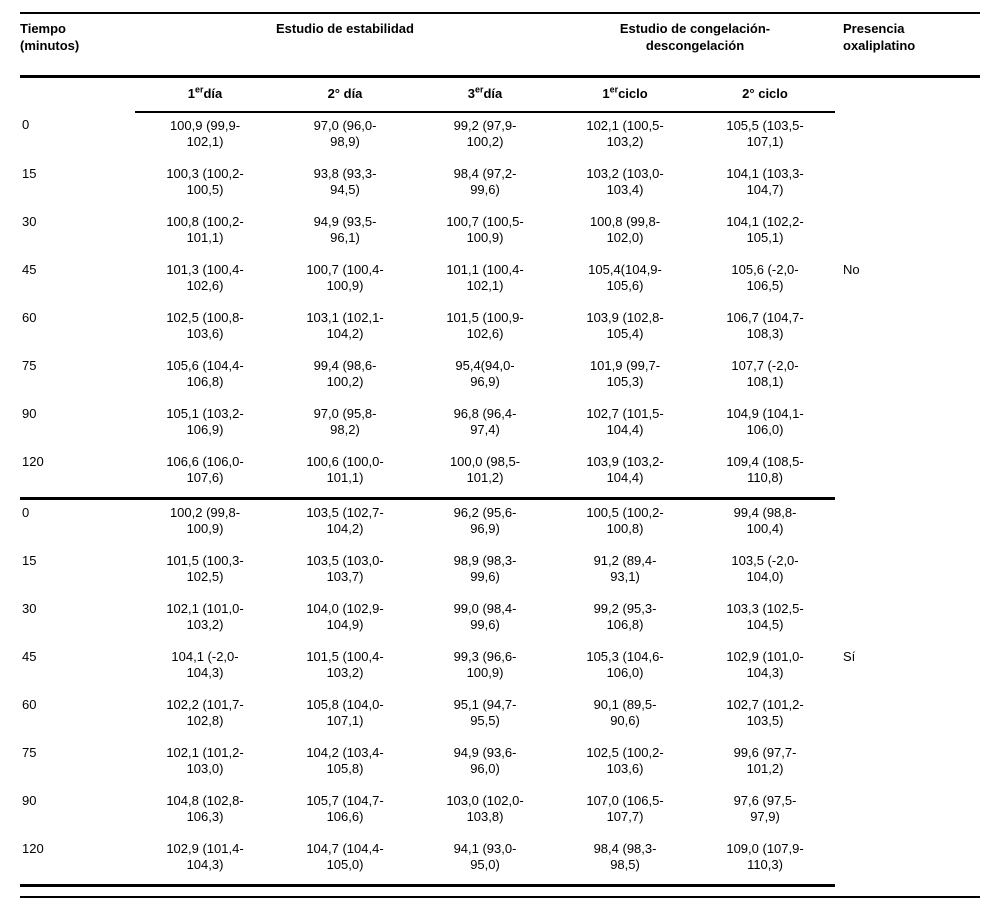  Describe the element at coordinates (765, 317) in the screenshot. I see `value-line: 106,7 (104,7-` at that location.